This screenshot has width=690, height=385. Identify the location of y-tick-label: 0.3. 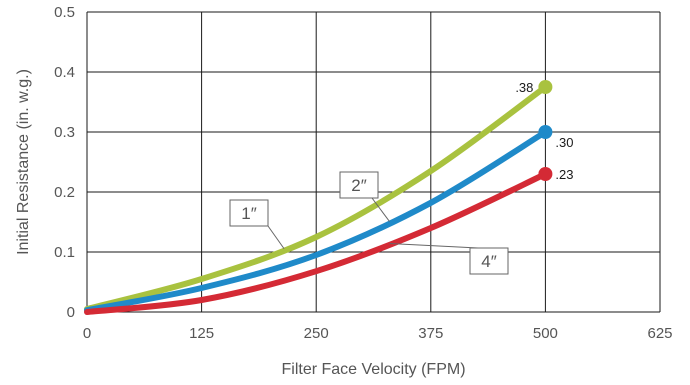
(64, 132).